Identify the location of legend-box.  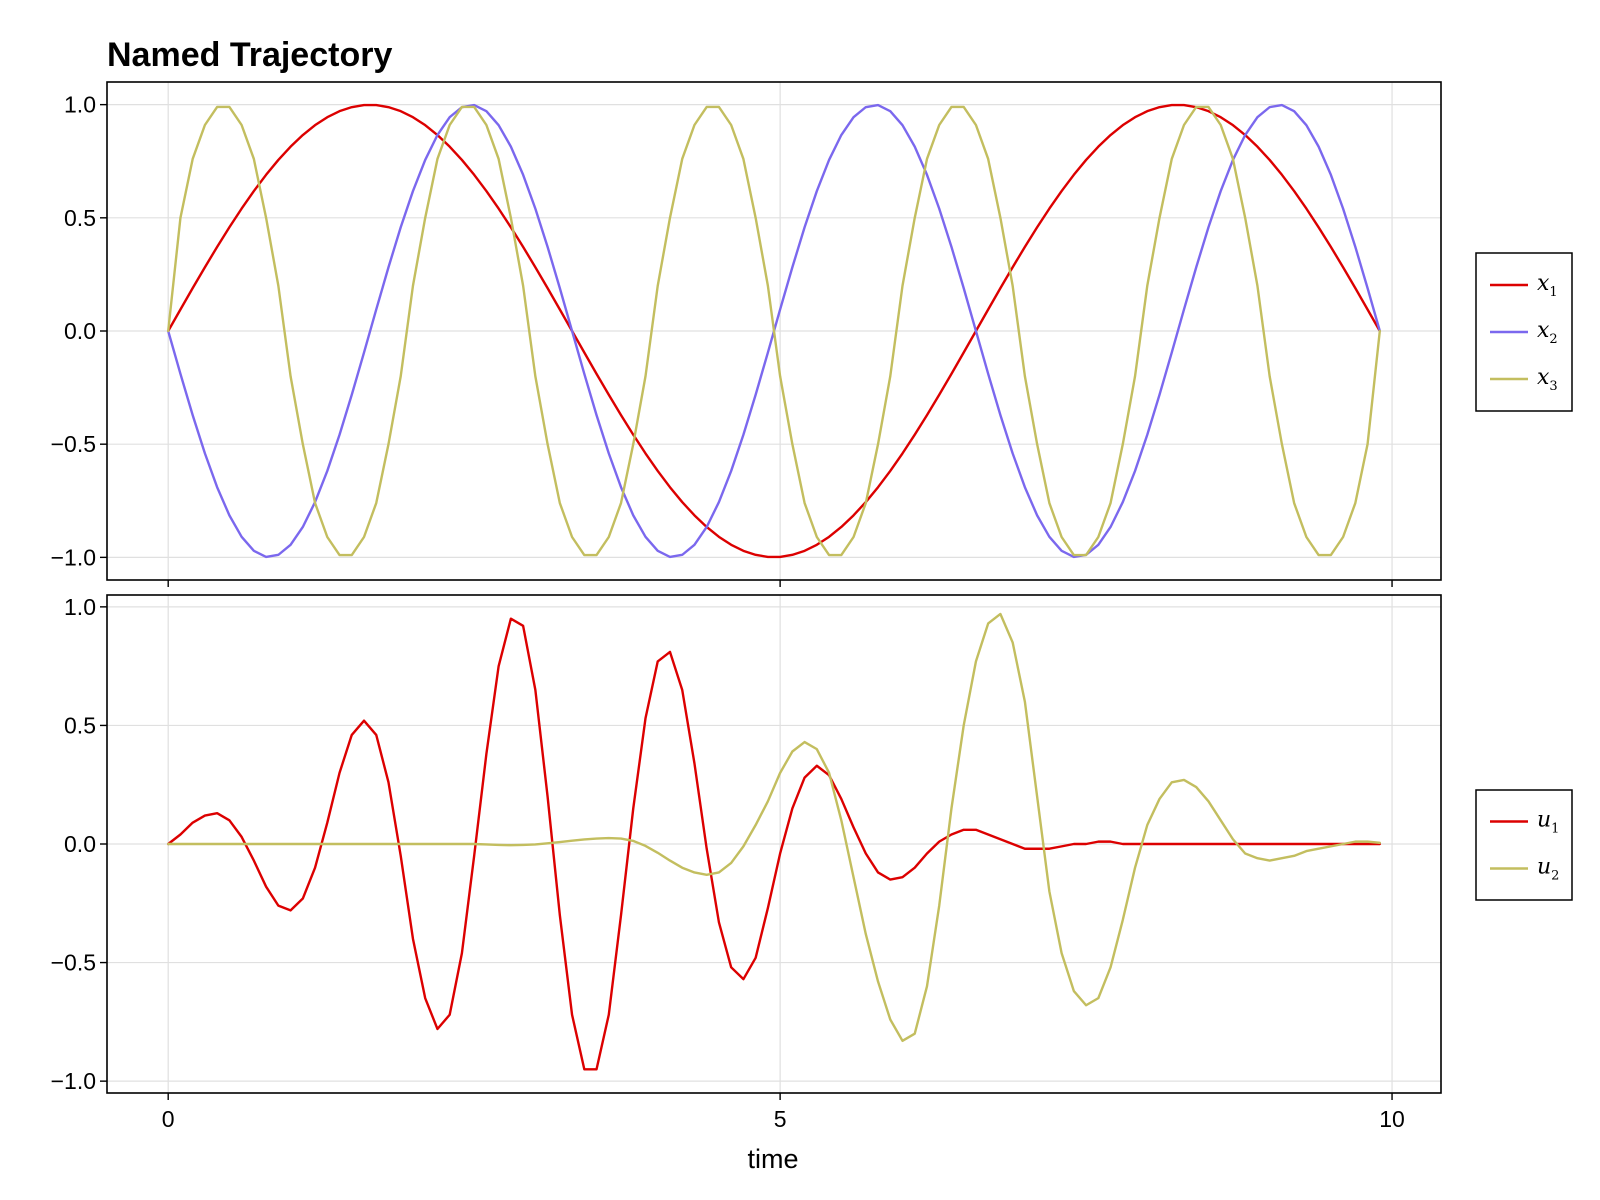
(1524, 845).